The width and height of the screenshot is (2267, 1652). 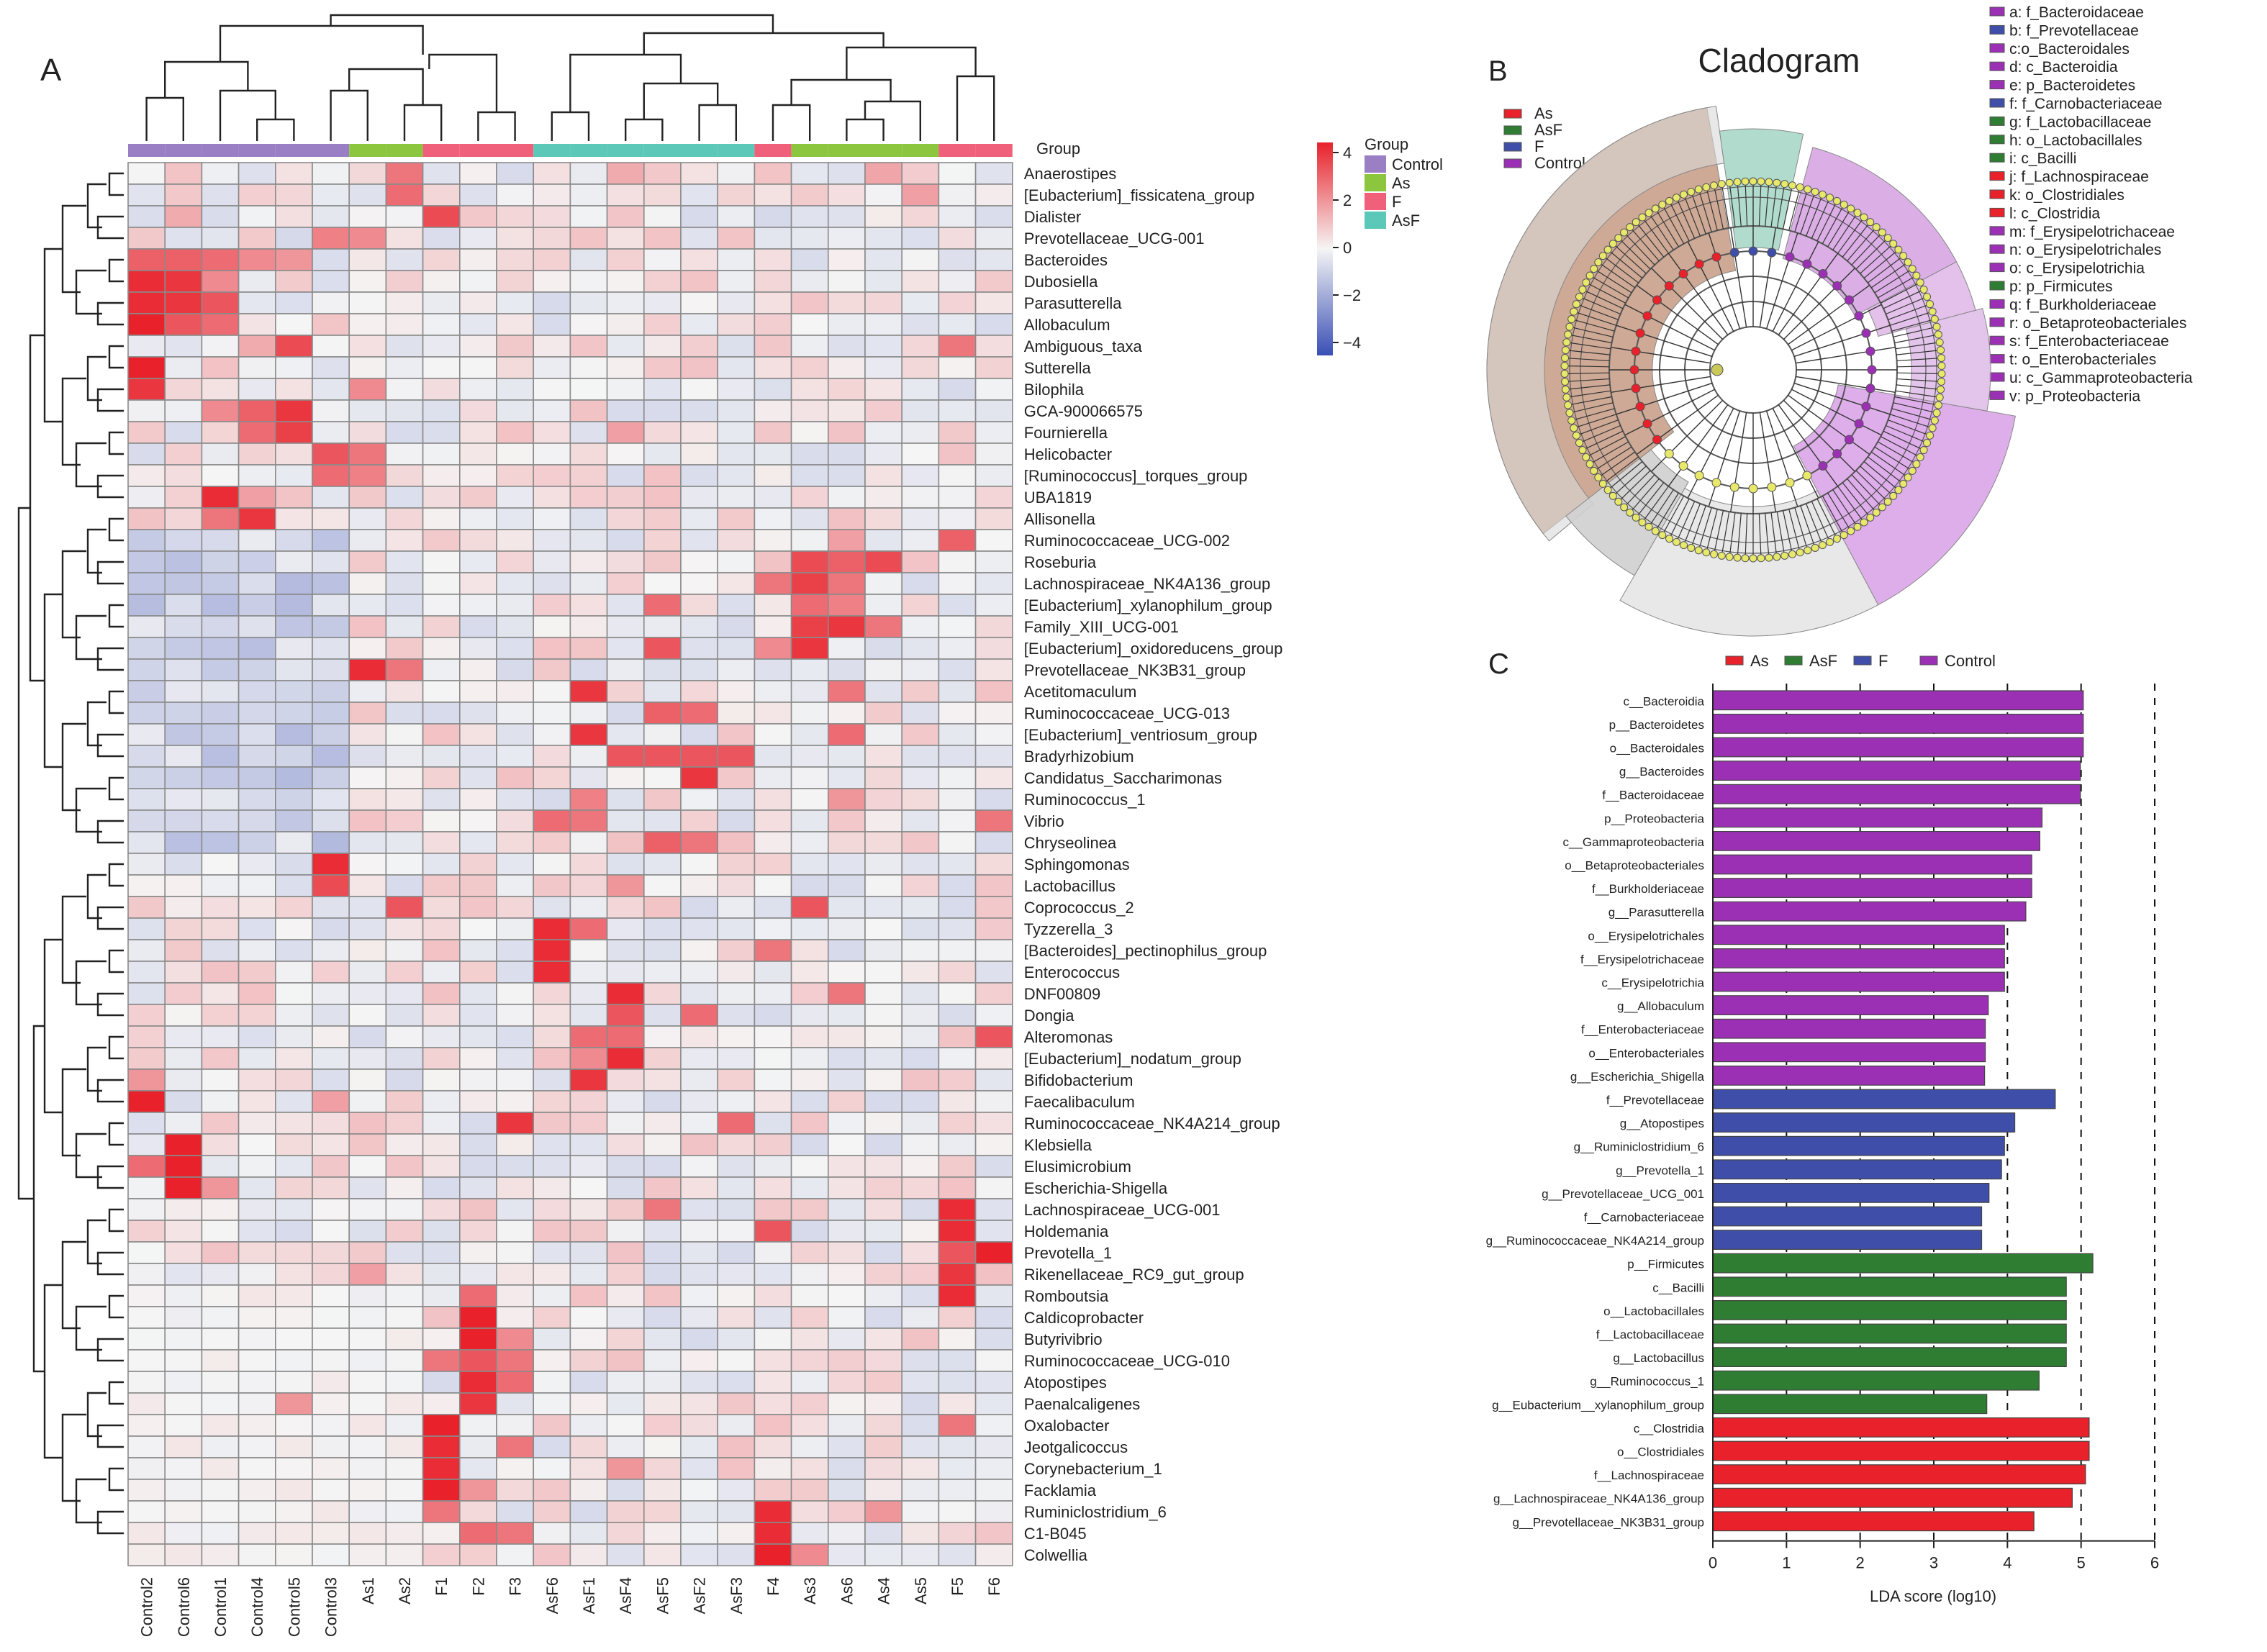 I want to click on taxon-label: Jeotgalicoccus, so click(x=1076, y=1447).